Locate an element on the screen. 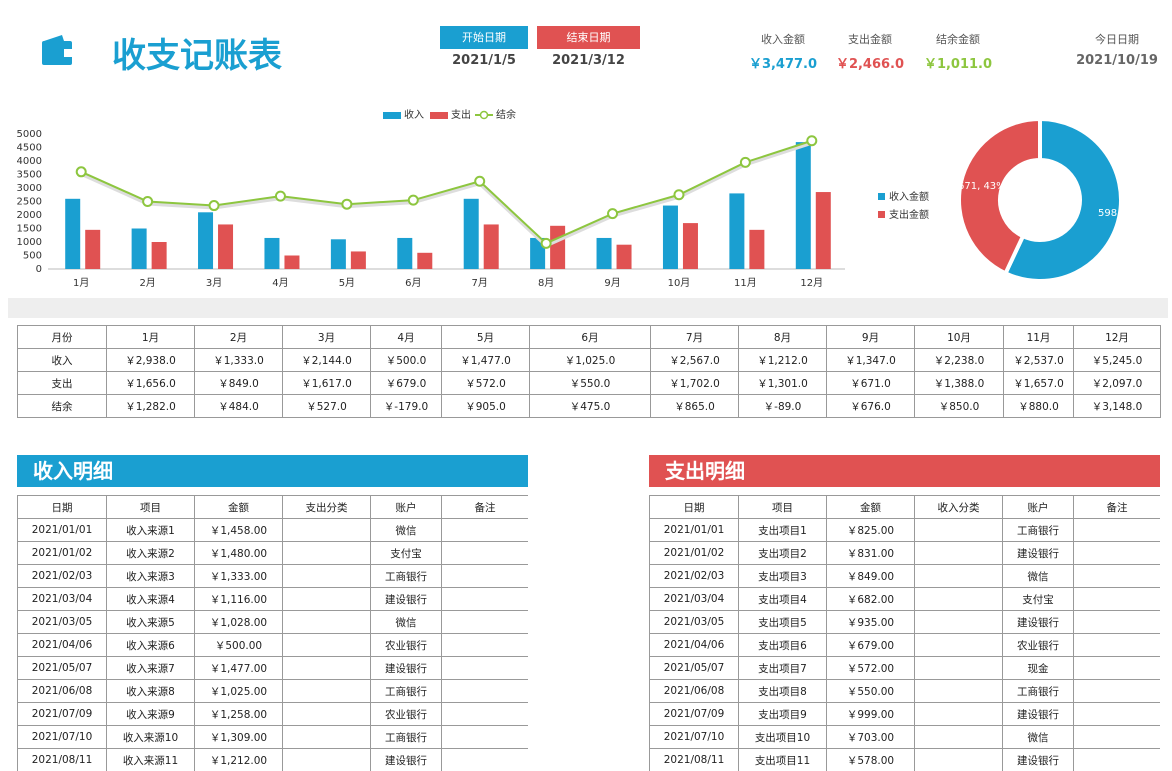 This screenshot has width=1172, height=771. y-tick-label: 1000 is located at coordinates (29, 242).